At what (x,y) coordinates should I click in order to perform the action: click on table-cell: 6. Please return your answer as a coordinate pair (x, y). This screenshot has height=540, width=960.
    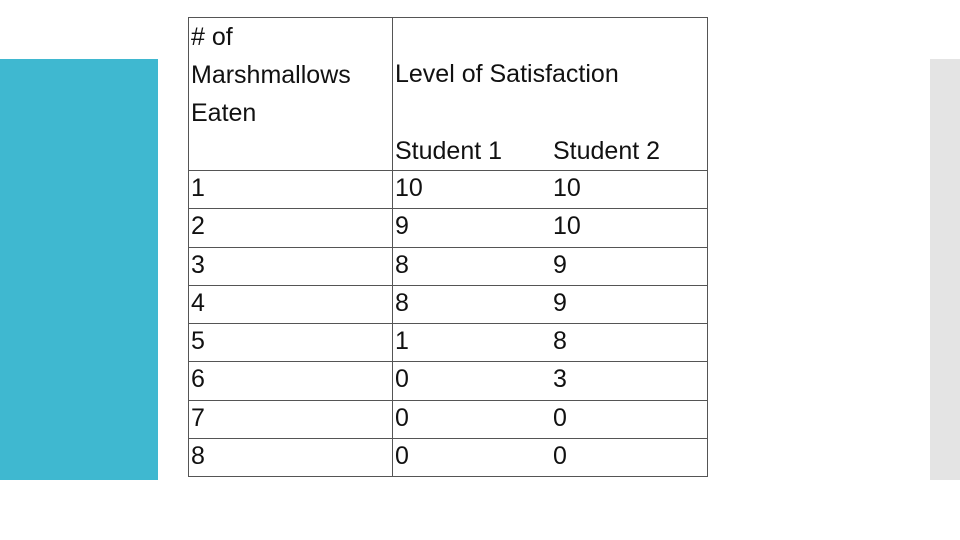
    Looking at the image, I should click on (198, 379).